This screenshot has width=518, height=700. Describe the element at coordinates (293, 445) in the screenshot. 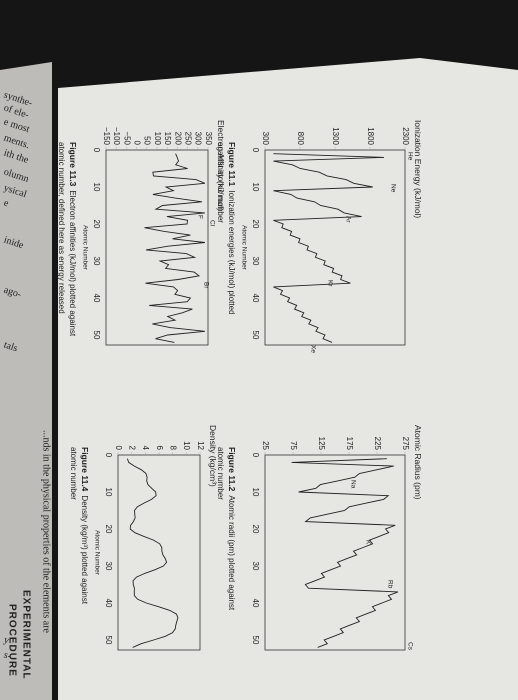

I see `y-tick-label: 75` at that location.